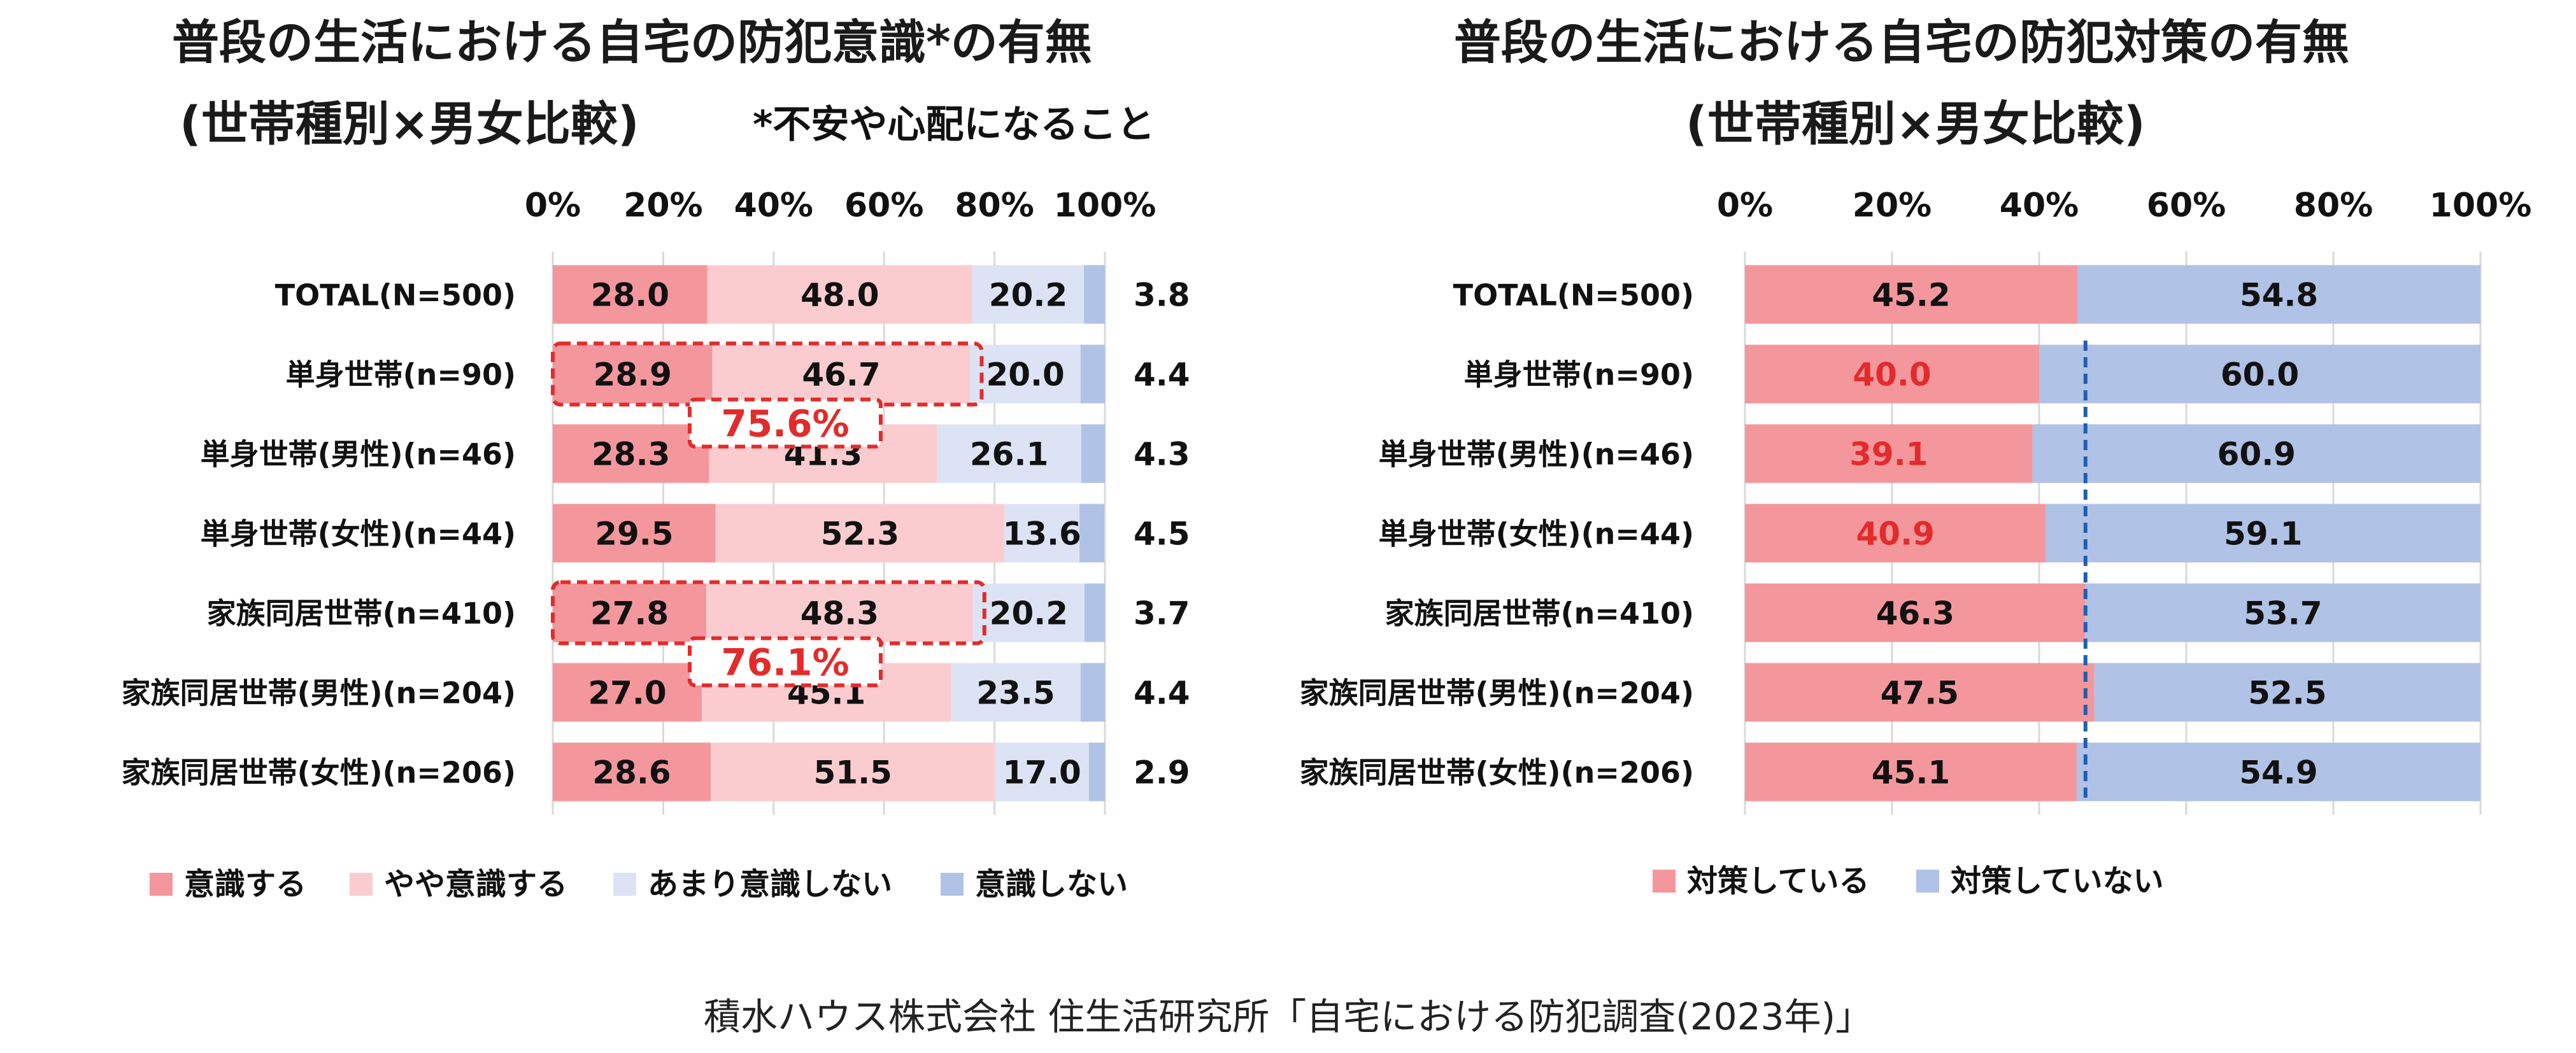  I want to click on left-data-label: 26.1, so click(1009, 454).